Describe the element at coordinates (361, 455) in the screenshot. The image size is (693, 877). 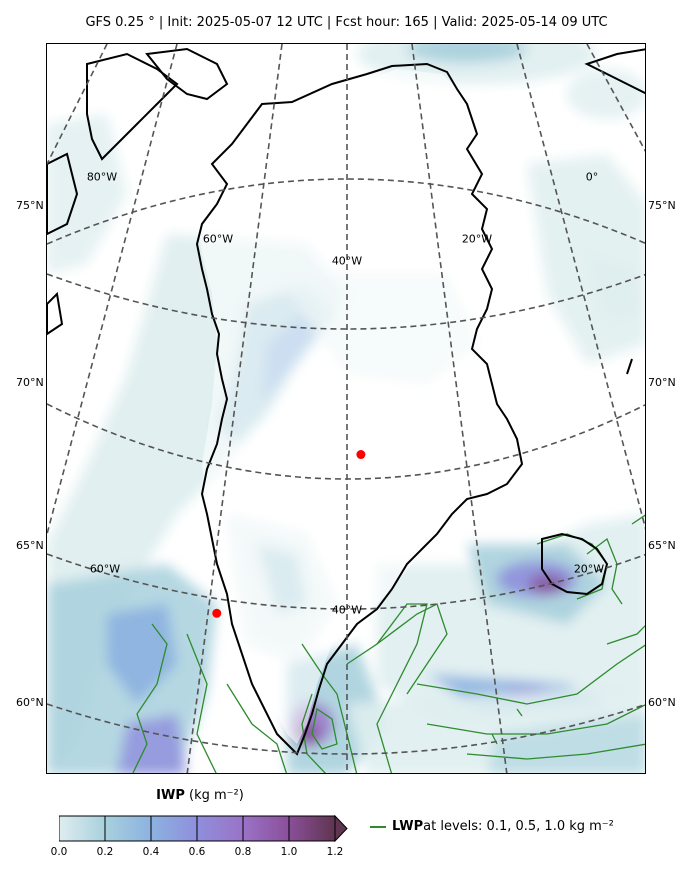
I see `marker-central-greenland` at that location.